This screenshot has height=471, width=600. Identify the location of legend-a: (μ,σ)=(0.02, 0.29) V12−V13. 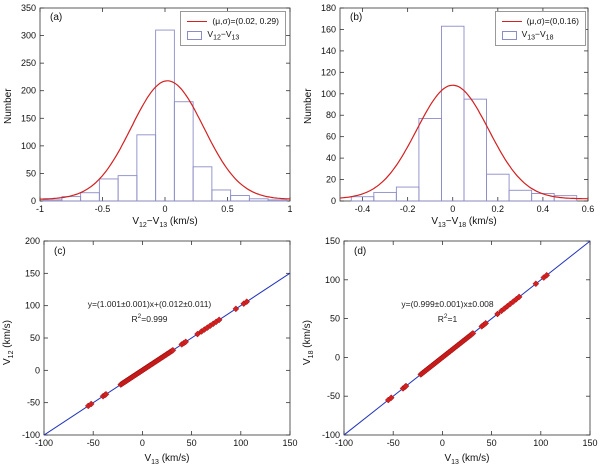
(233, 28).